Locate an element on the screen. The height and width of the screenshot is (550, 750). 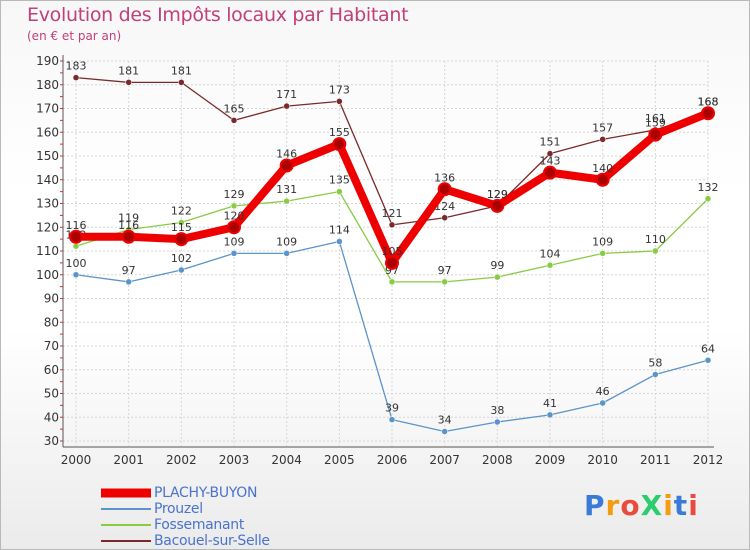
x-tick-label: 2004 is located at coordinates (286, 460).